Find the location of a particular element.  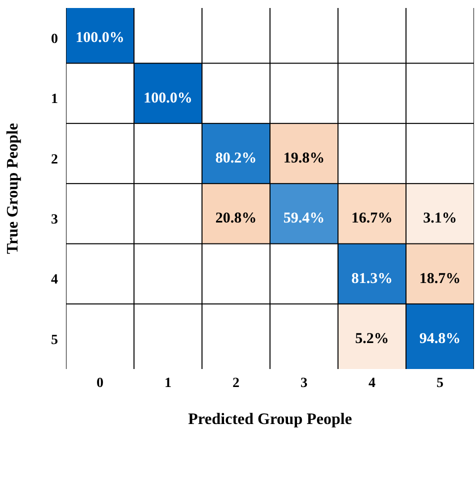

x-tick-label: 1 is located at coordinates (168, 383).